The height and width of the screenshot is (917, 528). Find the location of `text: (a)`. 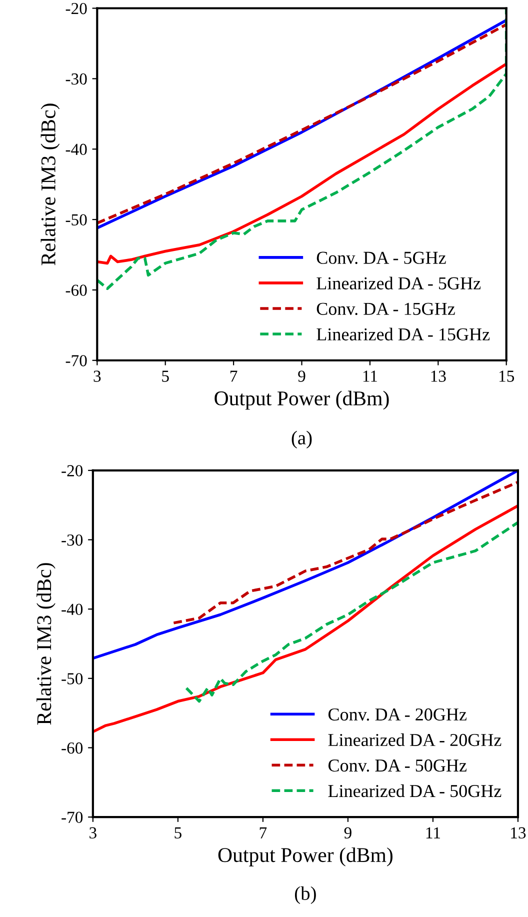

text: (a) is located at coordinates (302, 439).